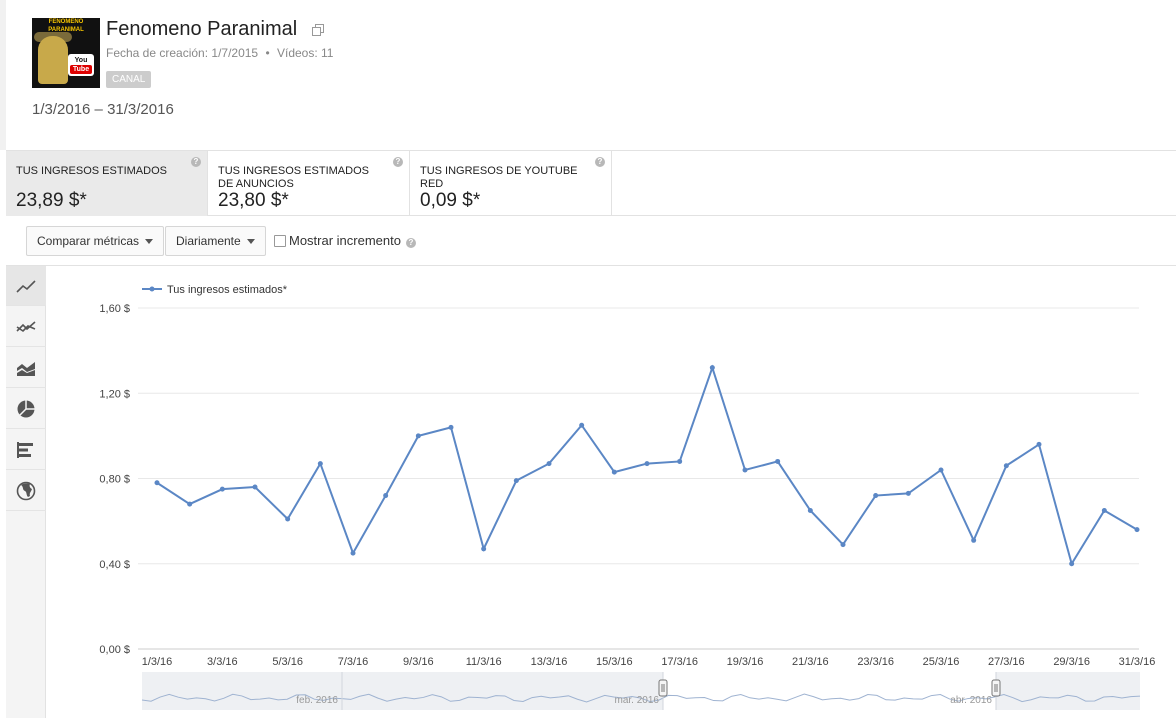 The height and width of the screenshot is (718, 1176). Describe the element at coordinates (53, 60) in the screenshot. I see `thumbnail-figure` at that location.